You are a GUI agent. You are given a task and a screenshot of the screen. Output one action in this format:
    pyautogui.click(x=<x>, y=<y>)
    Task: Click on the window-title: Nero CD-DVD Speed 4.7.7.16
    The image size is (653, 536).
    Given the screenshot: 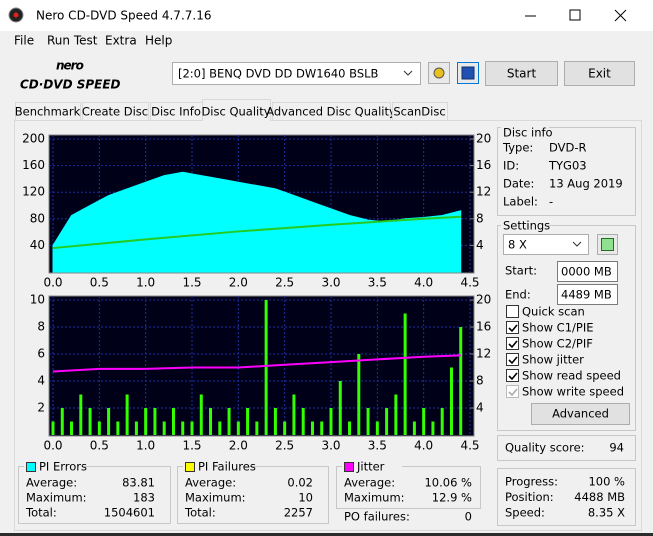 What is the action you would take?
    pyautogui.click(x=123, y=16)
    